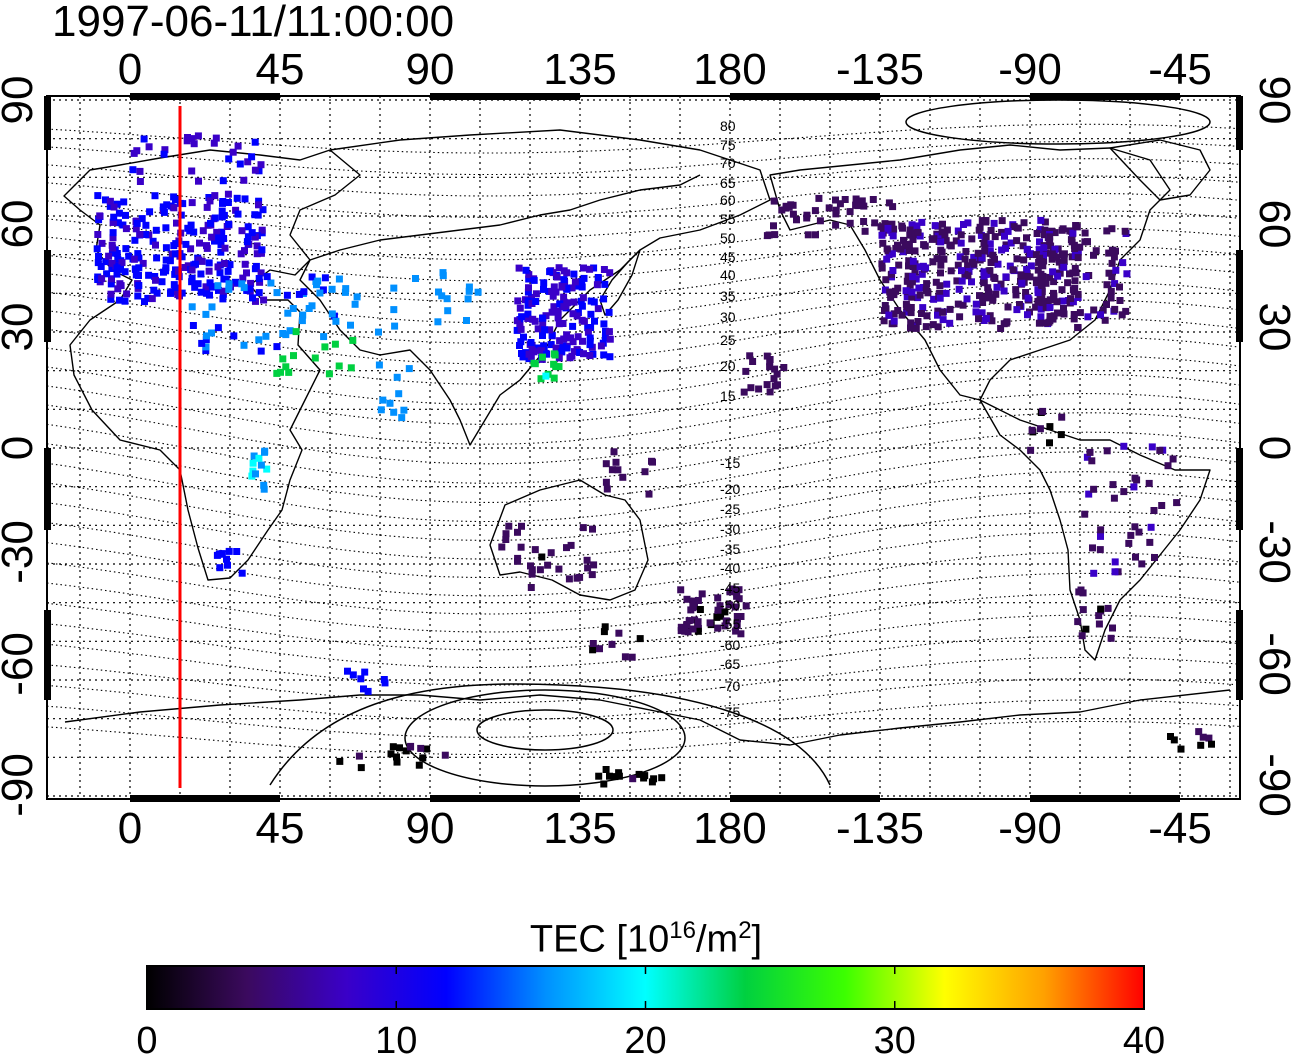  I want to click on bottom-lon-label: 135, so click(579, 828).